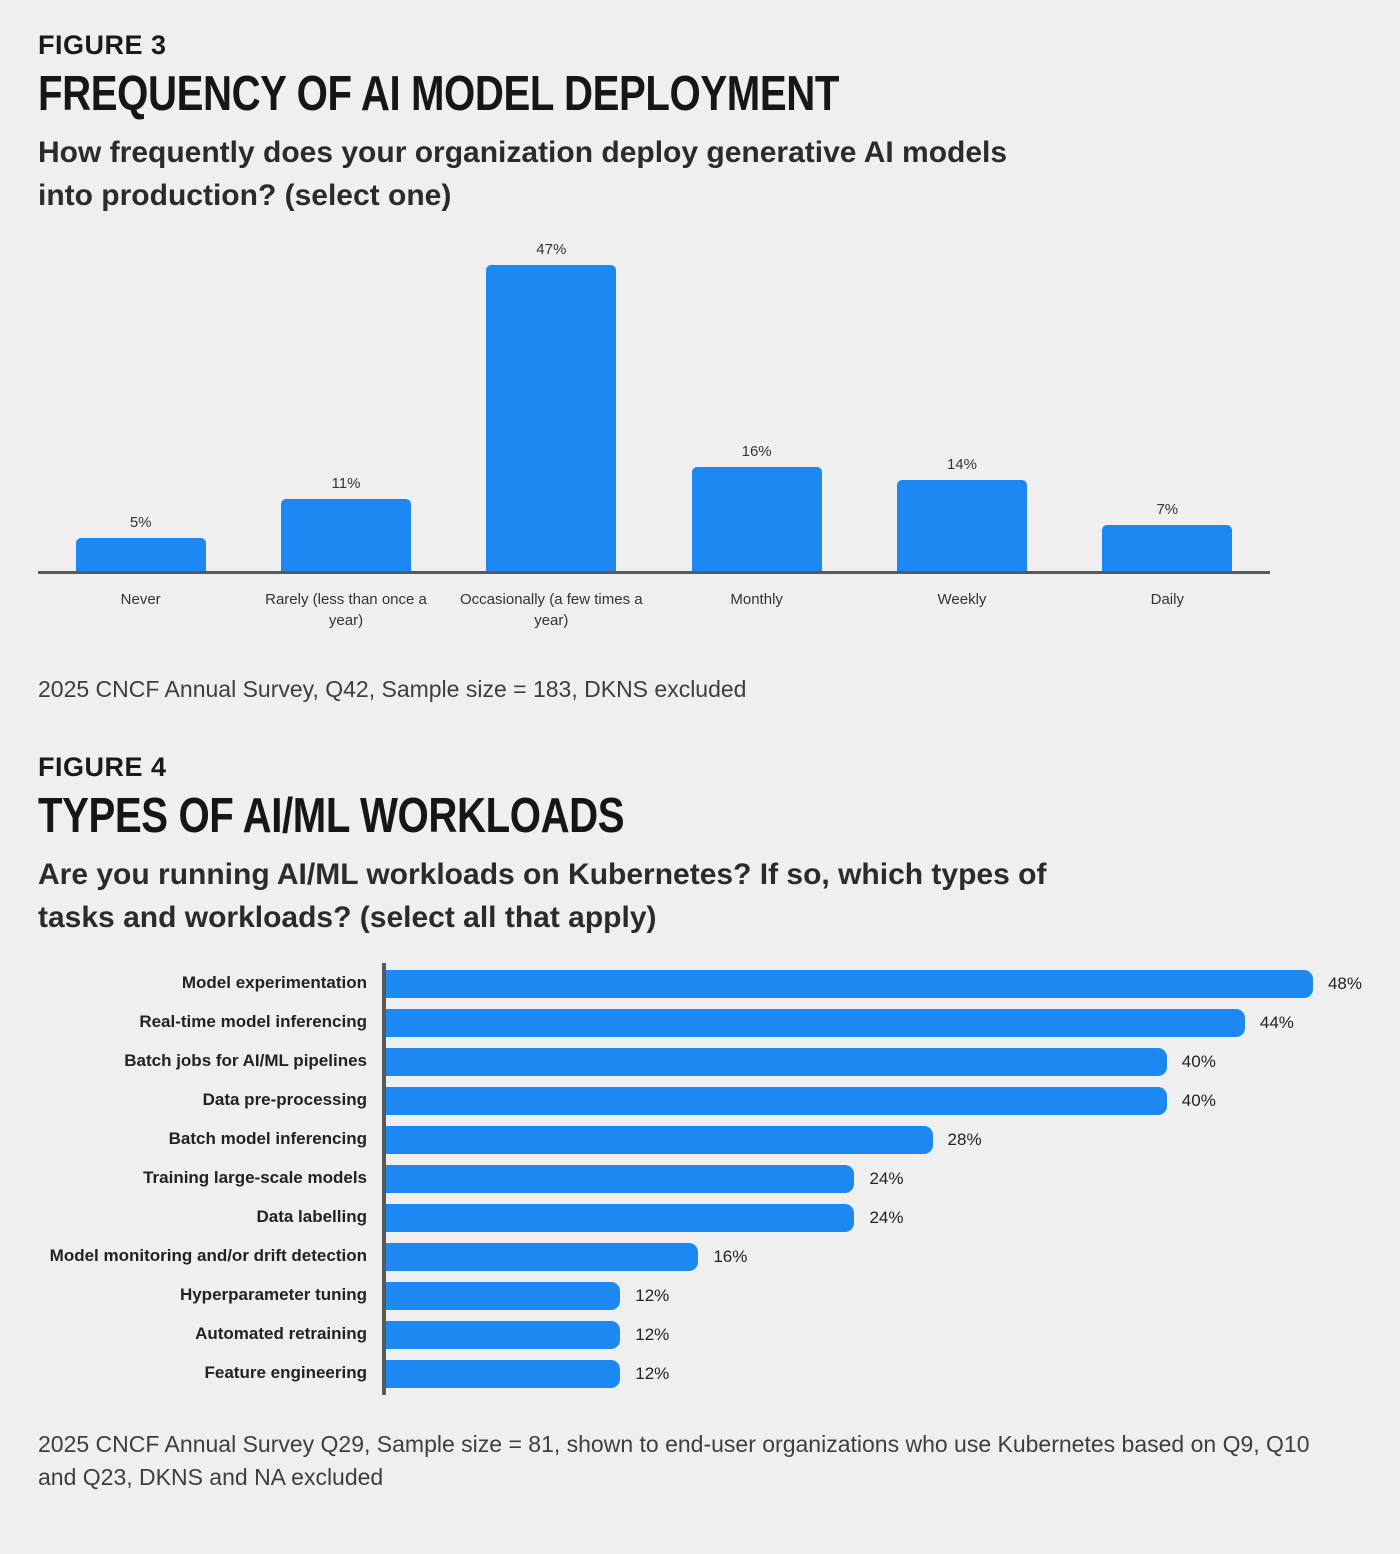 This screenshot has width=1400, height=1554. Describe the element at coordinates (659, 1139) in the screenshot. I see `bar-batch-model-inferencing` at that location.